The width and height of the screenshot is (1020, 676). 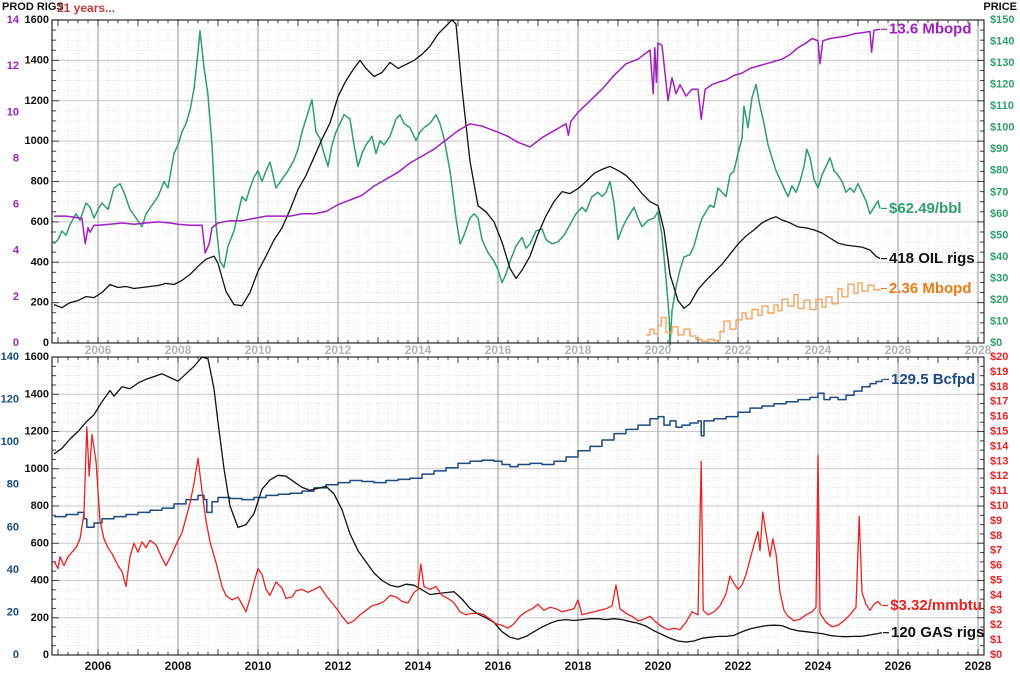 I want to click on annotation-gas-rigs: 120 GAS rigs, so click(x=937, y=632).